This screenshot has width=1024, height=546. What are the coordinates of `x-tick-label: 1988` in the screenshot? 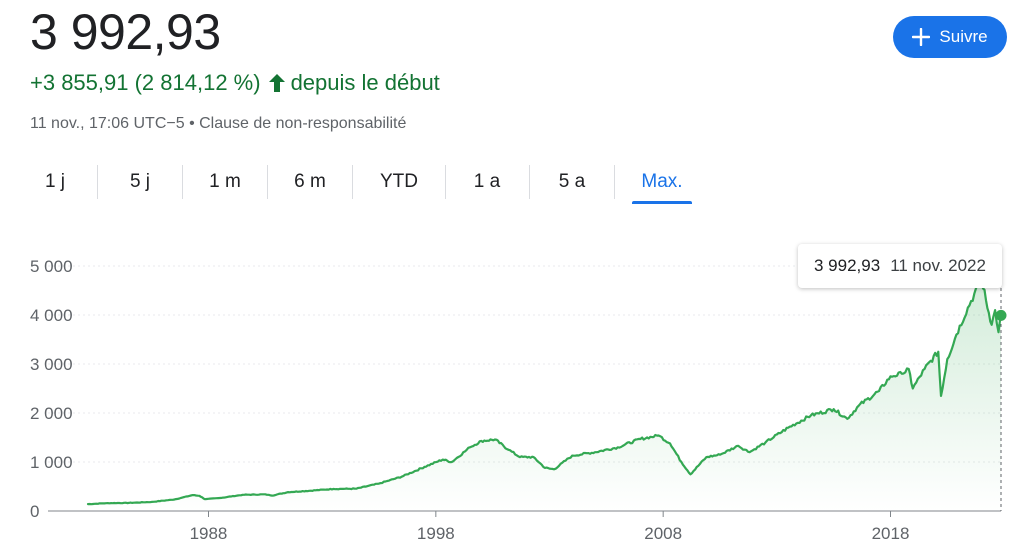 It's located at (209, 533).